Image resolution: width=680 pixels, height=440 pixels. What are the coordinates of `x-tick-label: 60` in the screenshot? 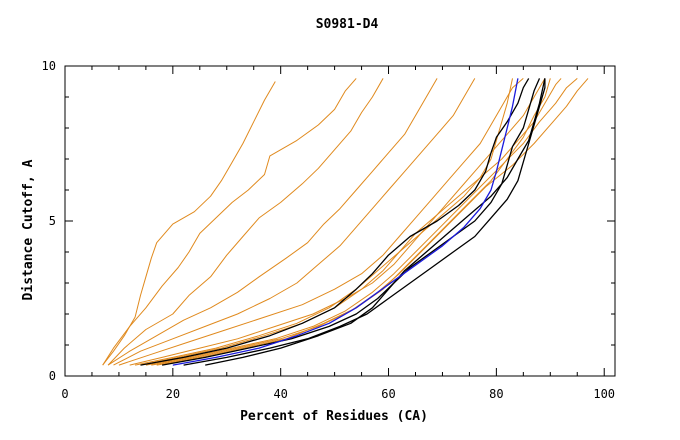 It's located at (388, 394).